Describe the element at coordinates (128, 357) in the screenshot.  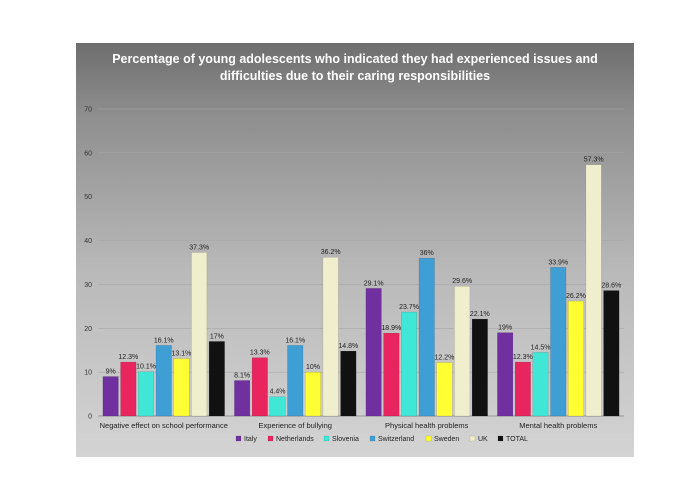
I see `data-label-netherlands-0: 12.3%` at that location.